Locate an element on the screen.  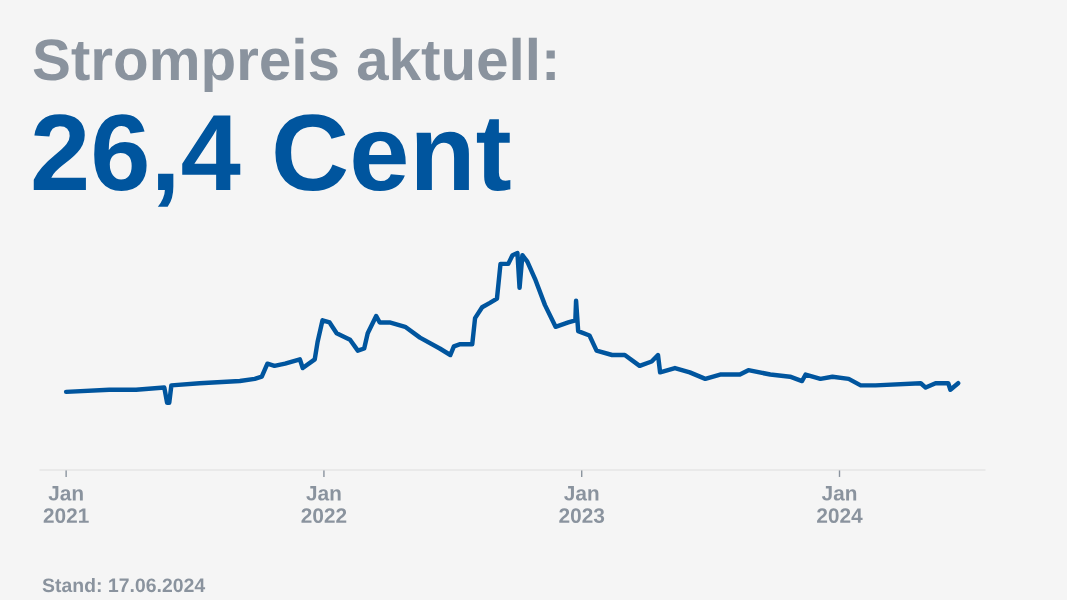
text: Stand: 17.06.2024 is located at coordinates (124, 585).